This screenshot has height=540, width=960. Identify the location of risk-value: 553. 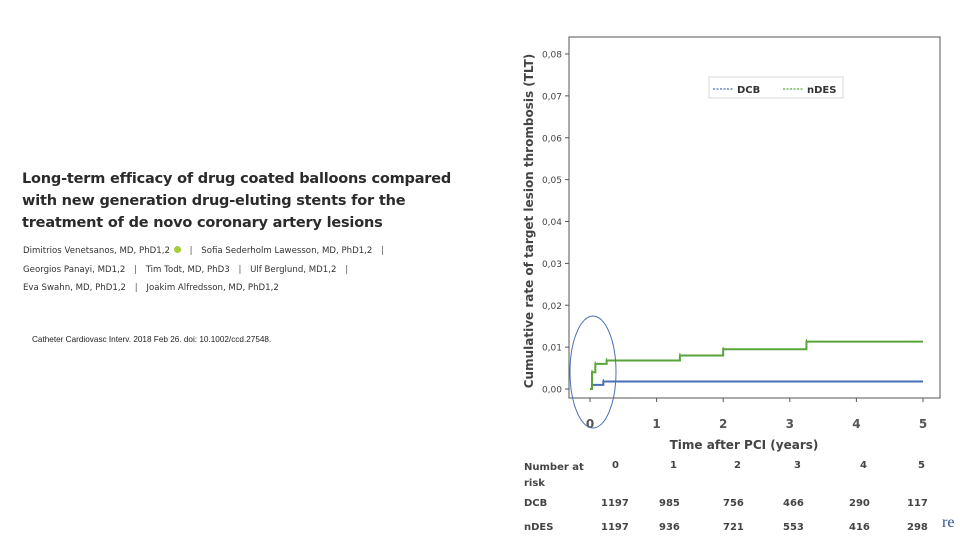
(793, 527).